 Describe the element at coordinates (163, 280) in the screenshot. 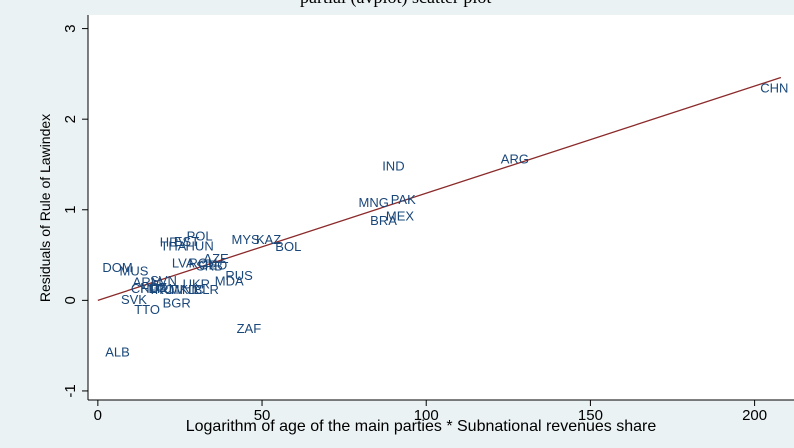

I see `point-label-svn: SVN` at that location.